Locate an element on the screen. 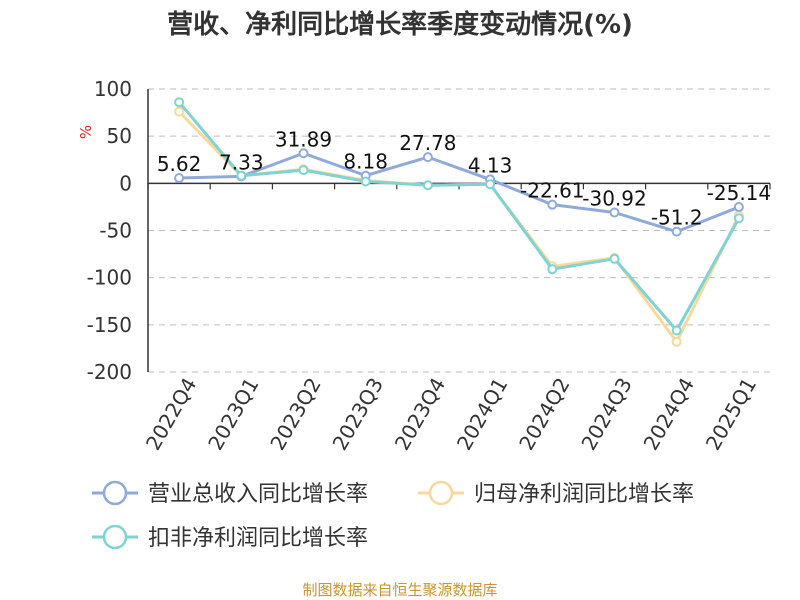 Image resolution: width=800 pixels, height=600 pixels. y-tick-label: 0 is located at coordinates (125, 183).